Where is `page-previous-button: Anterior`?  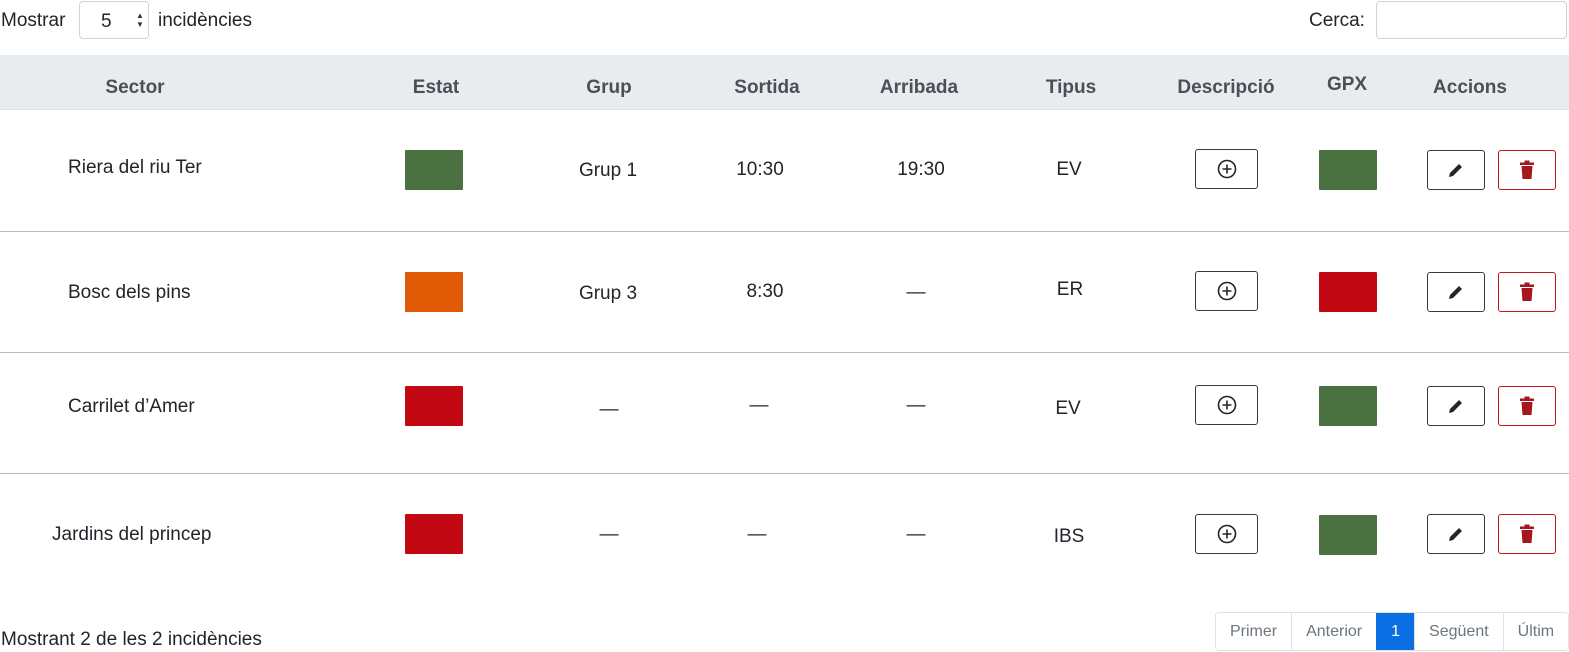 page-previous-button: Anterior is located at coordinates (1334, 631).